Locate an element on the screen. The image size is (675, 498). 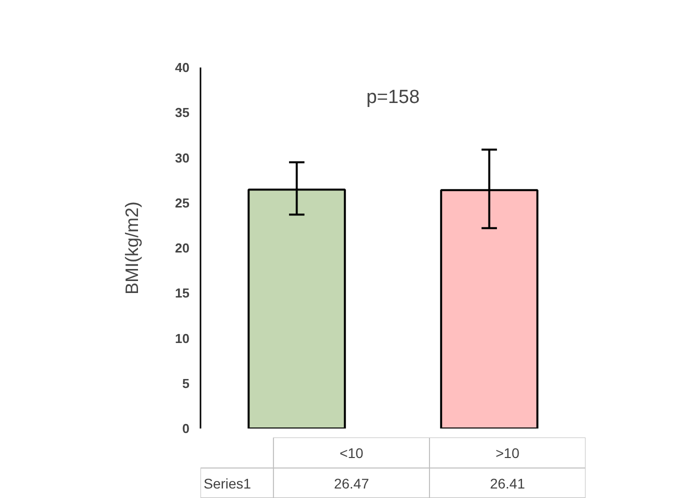
data-label: 26.41 is located at coordinates (508, 483).